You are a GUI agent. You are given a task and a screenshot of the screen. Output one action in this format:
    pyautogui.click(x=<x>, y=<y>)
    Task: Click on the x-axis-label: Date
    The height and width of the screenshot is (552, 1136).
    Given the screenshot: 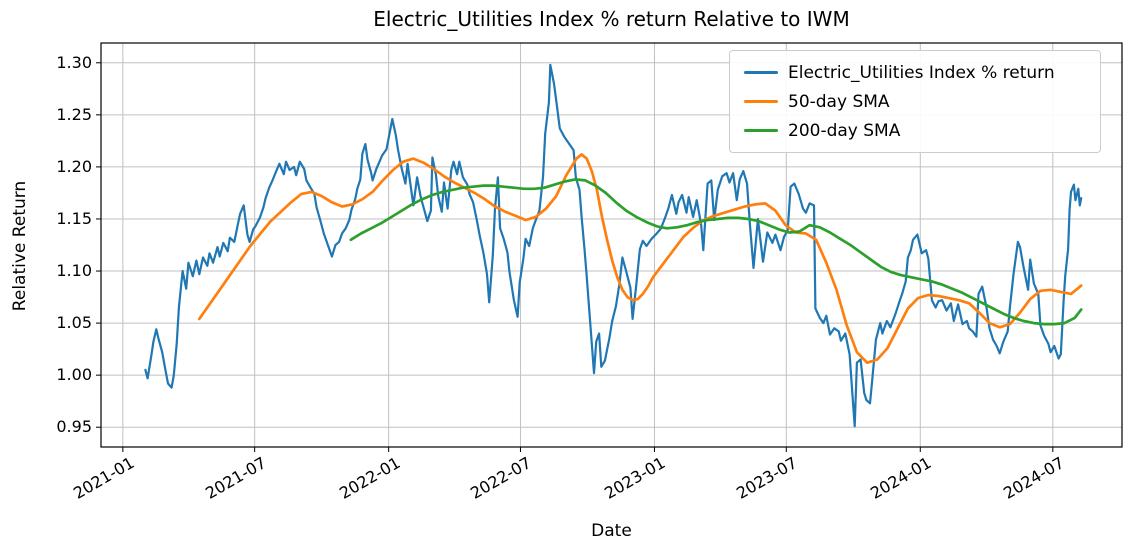 What is the action you would take?
    pyautogui.click(x=611, y=531)
    